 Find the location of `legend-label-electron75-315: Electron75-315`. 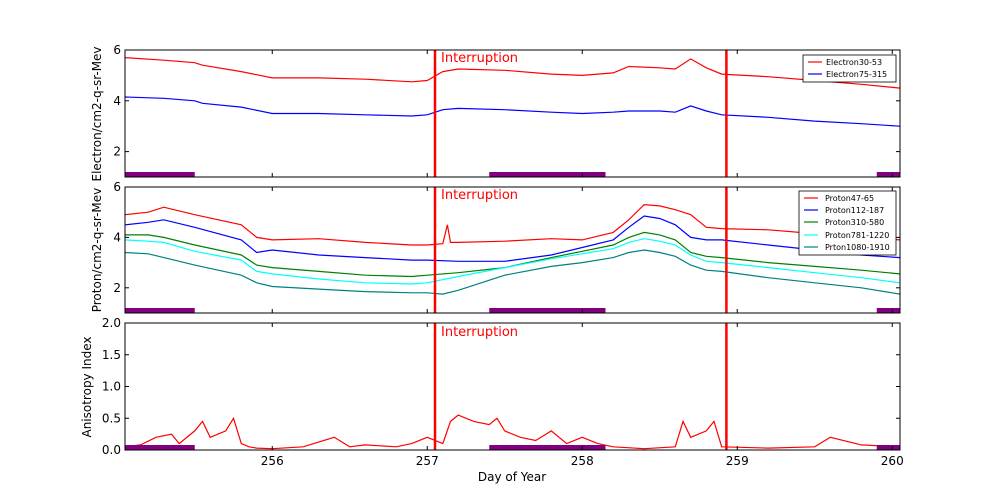

legend-label-electron75-315: Electron75-315 is located at coordinates (856, 74).